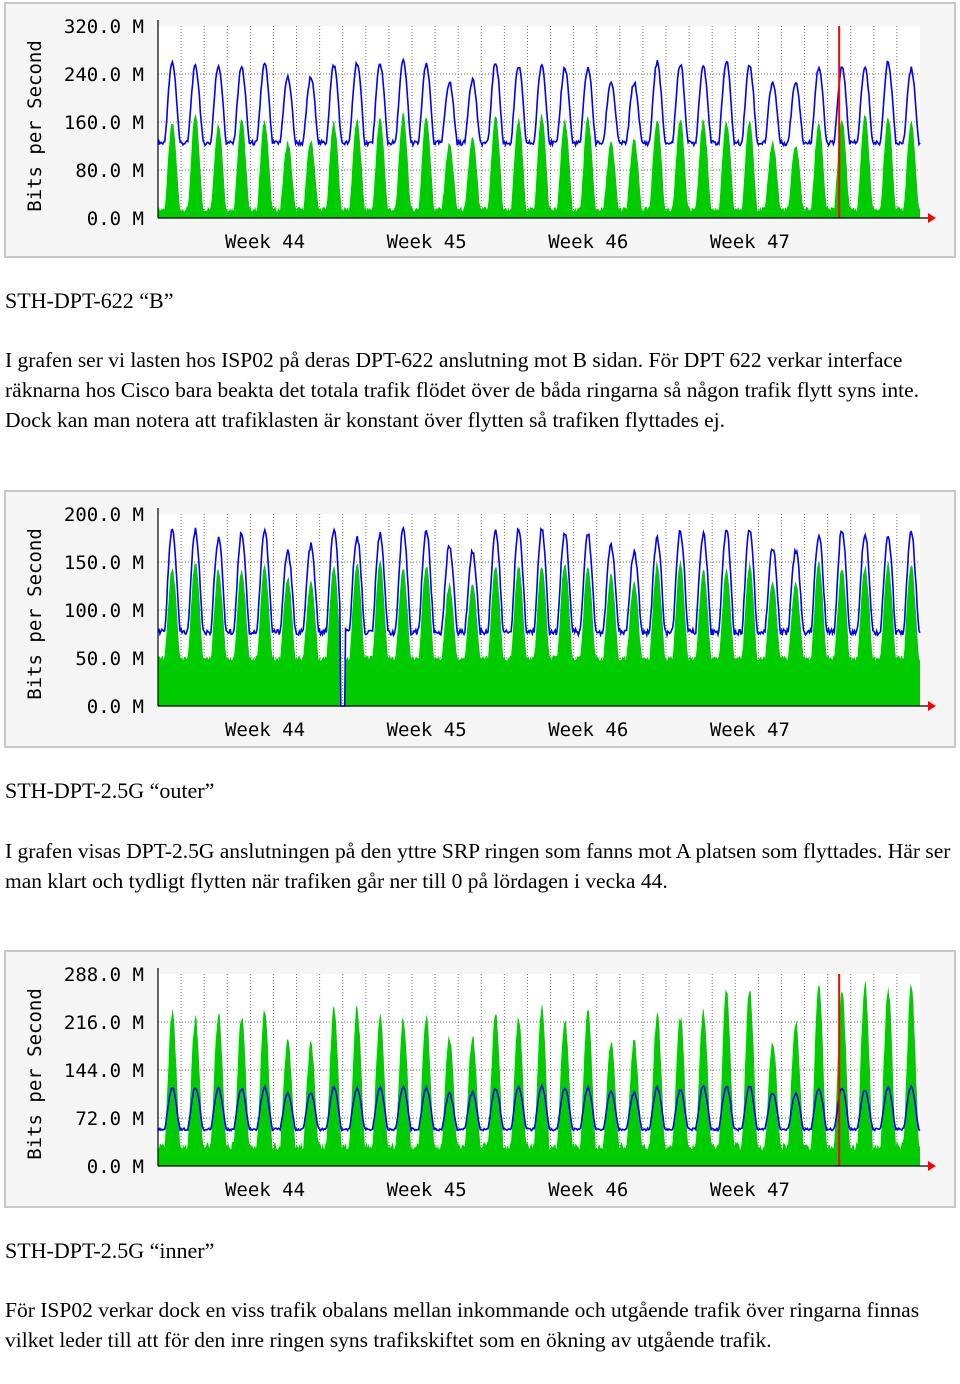  What do you see at coordinates (104, 611) in the screenshot?
I see `y-tick-label: 100.0 M` at bounding box center [104, 611].